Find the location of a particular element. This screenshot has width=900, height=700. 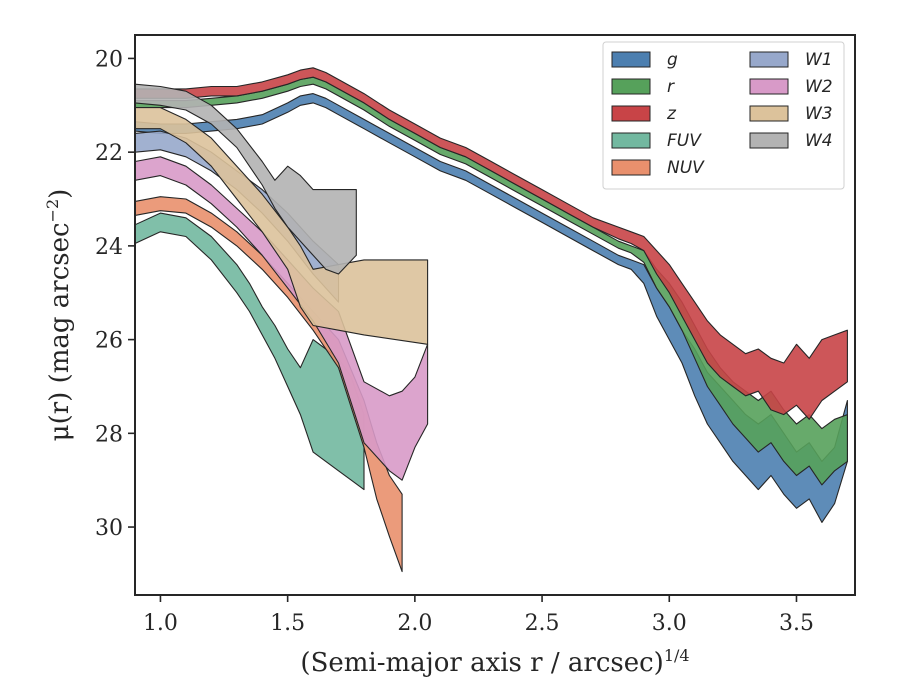

band-w3 is located at coordinates (282, 226).